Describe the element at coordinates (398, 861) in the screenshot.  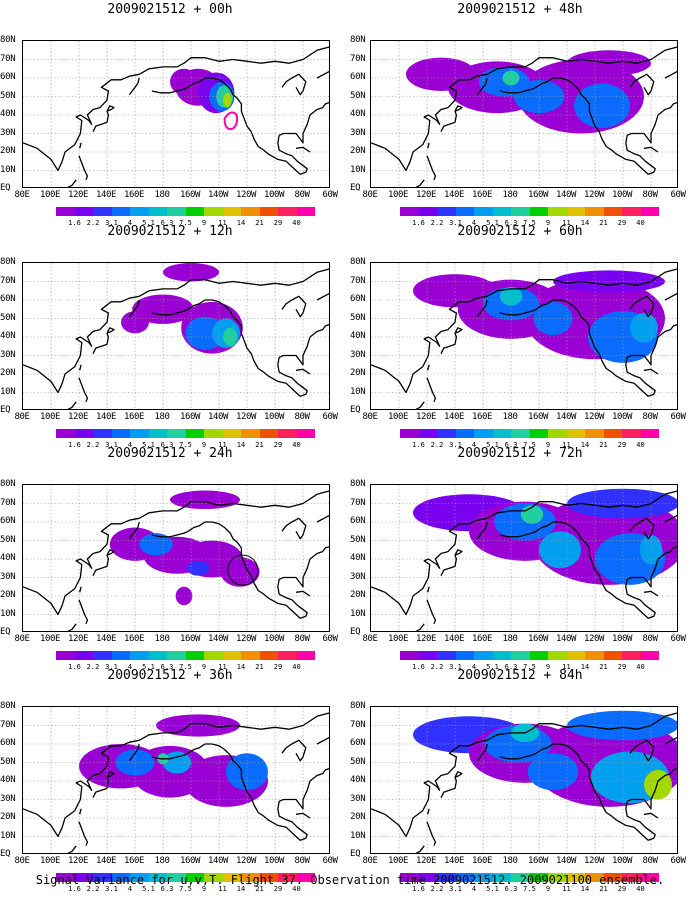
I see `lon-tick-label: 100E` at that location.